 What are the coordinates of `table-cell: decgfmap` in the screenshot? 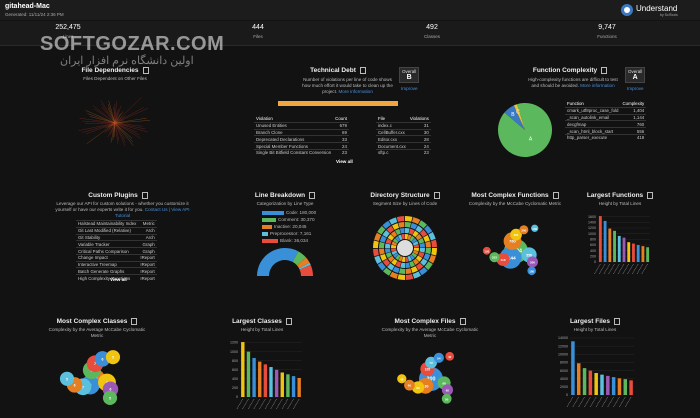 It's located at (577, 124).